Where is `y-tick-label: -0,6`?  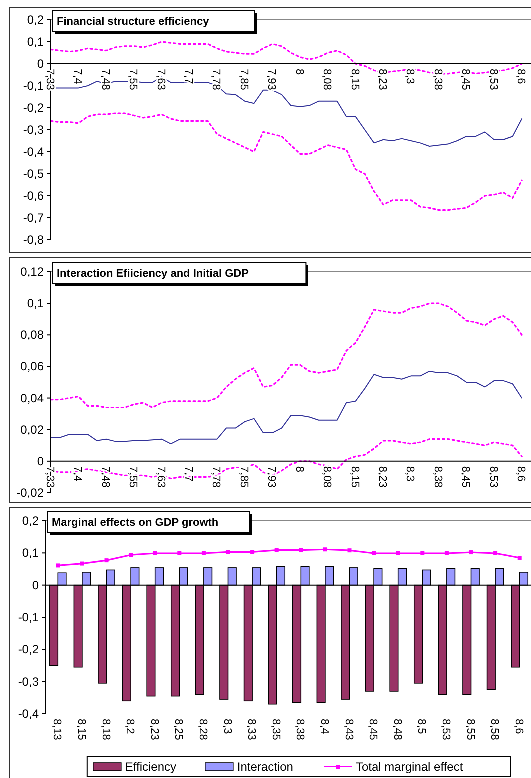 y-tick-label: -0,6 is located at coordinates (33, 196).